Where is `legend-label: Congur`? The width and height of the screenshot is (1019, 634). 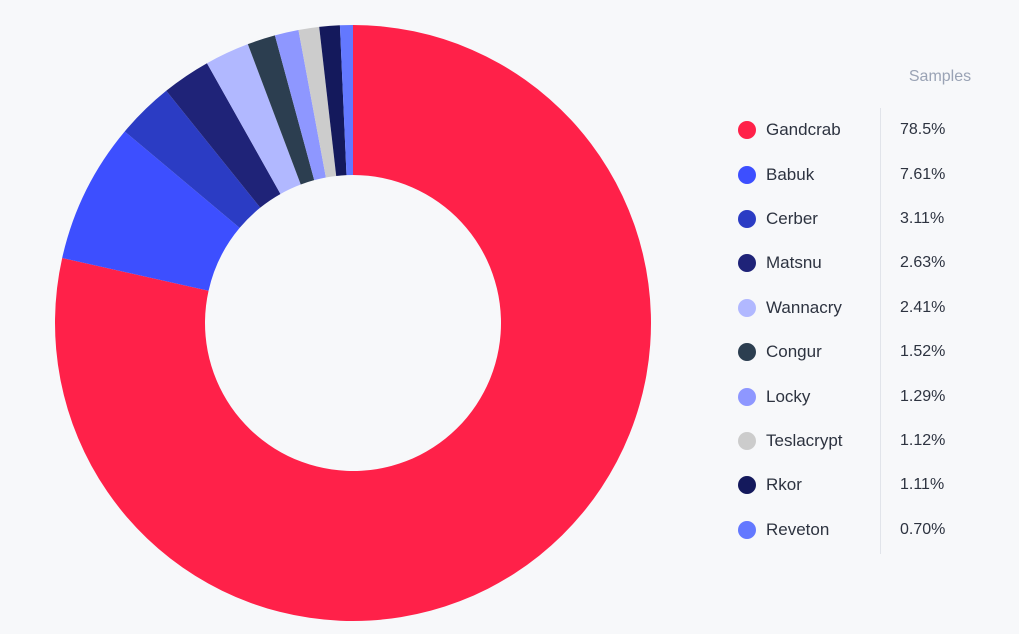
legend-label: Congur is located at coordinates (794, 352).